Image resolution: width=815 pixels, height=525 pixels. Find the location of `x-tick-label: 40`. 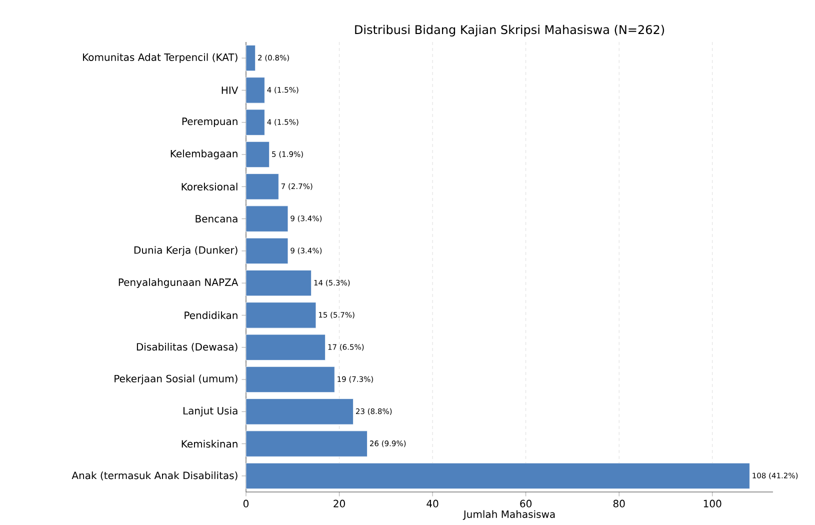

x-tick-label: 40 is located at coordinates (432, 504).